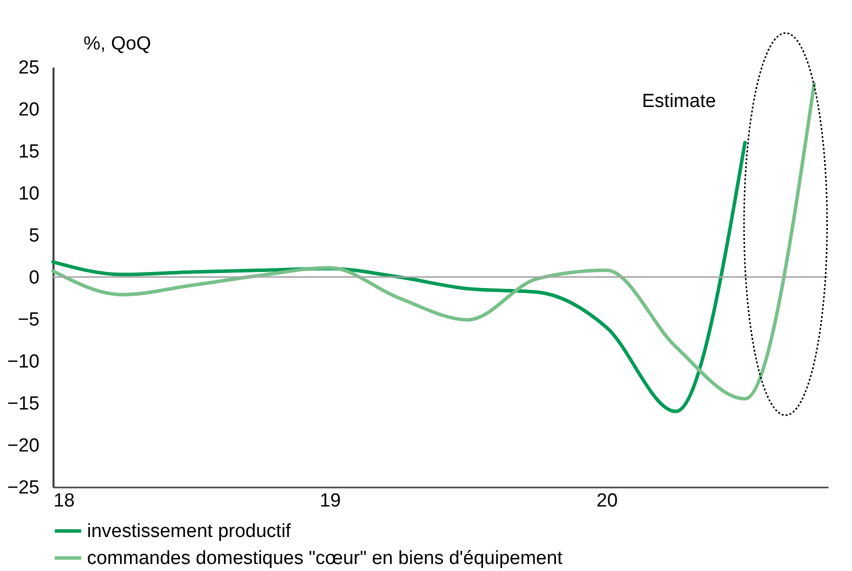  Describe the element at coordinates (29, 68) in the screenshot. I see `y-tick-label: 25` at that location.